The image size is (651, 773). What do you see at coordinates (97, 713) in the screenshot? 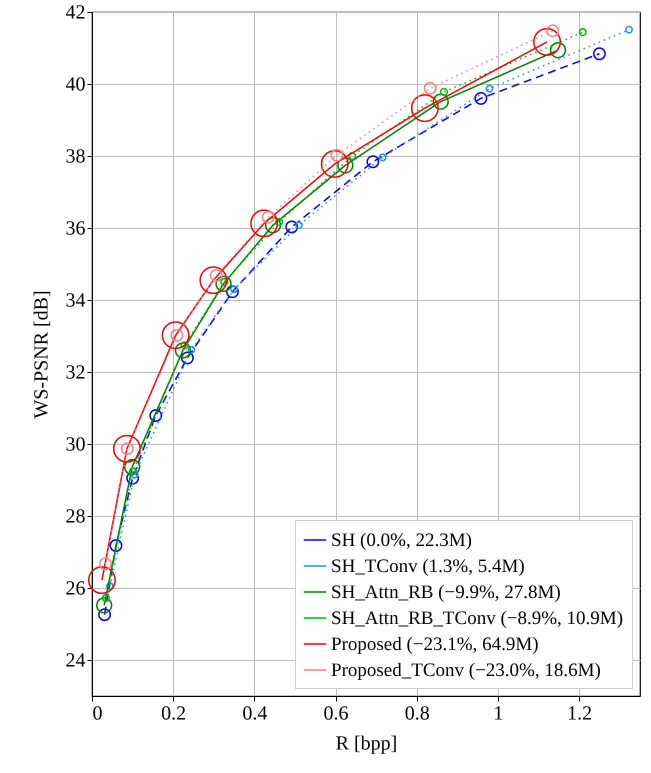
I see `x-tick-label: 0` at bounding box center [97, 713].